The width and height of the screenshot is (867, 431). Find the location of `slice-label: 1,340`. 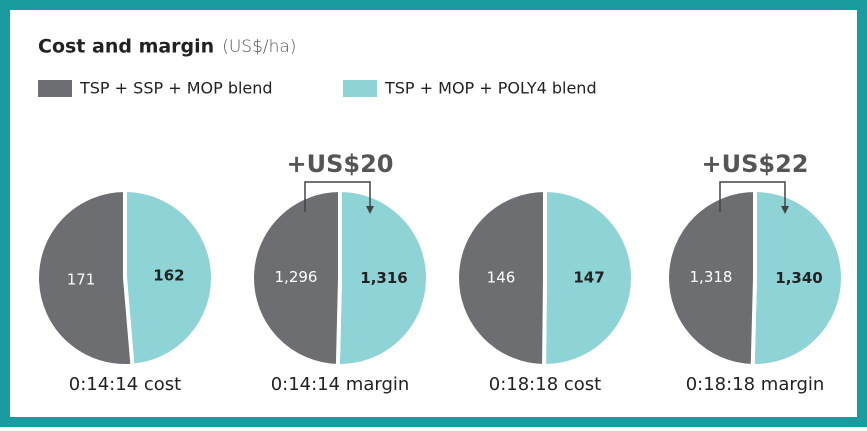

slice-label: 1,340 is located at coordinates (798, 278).